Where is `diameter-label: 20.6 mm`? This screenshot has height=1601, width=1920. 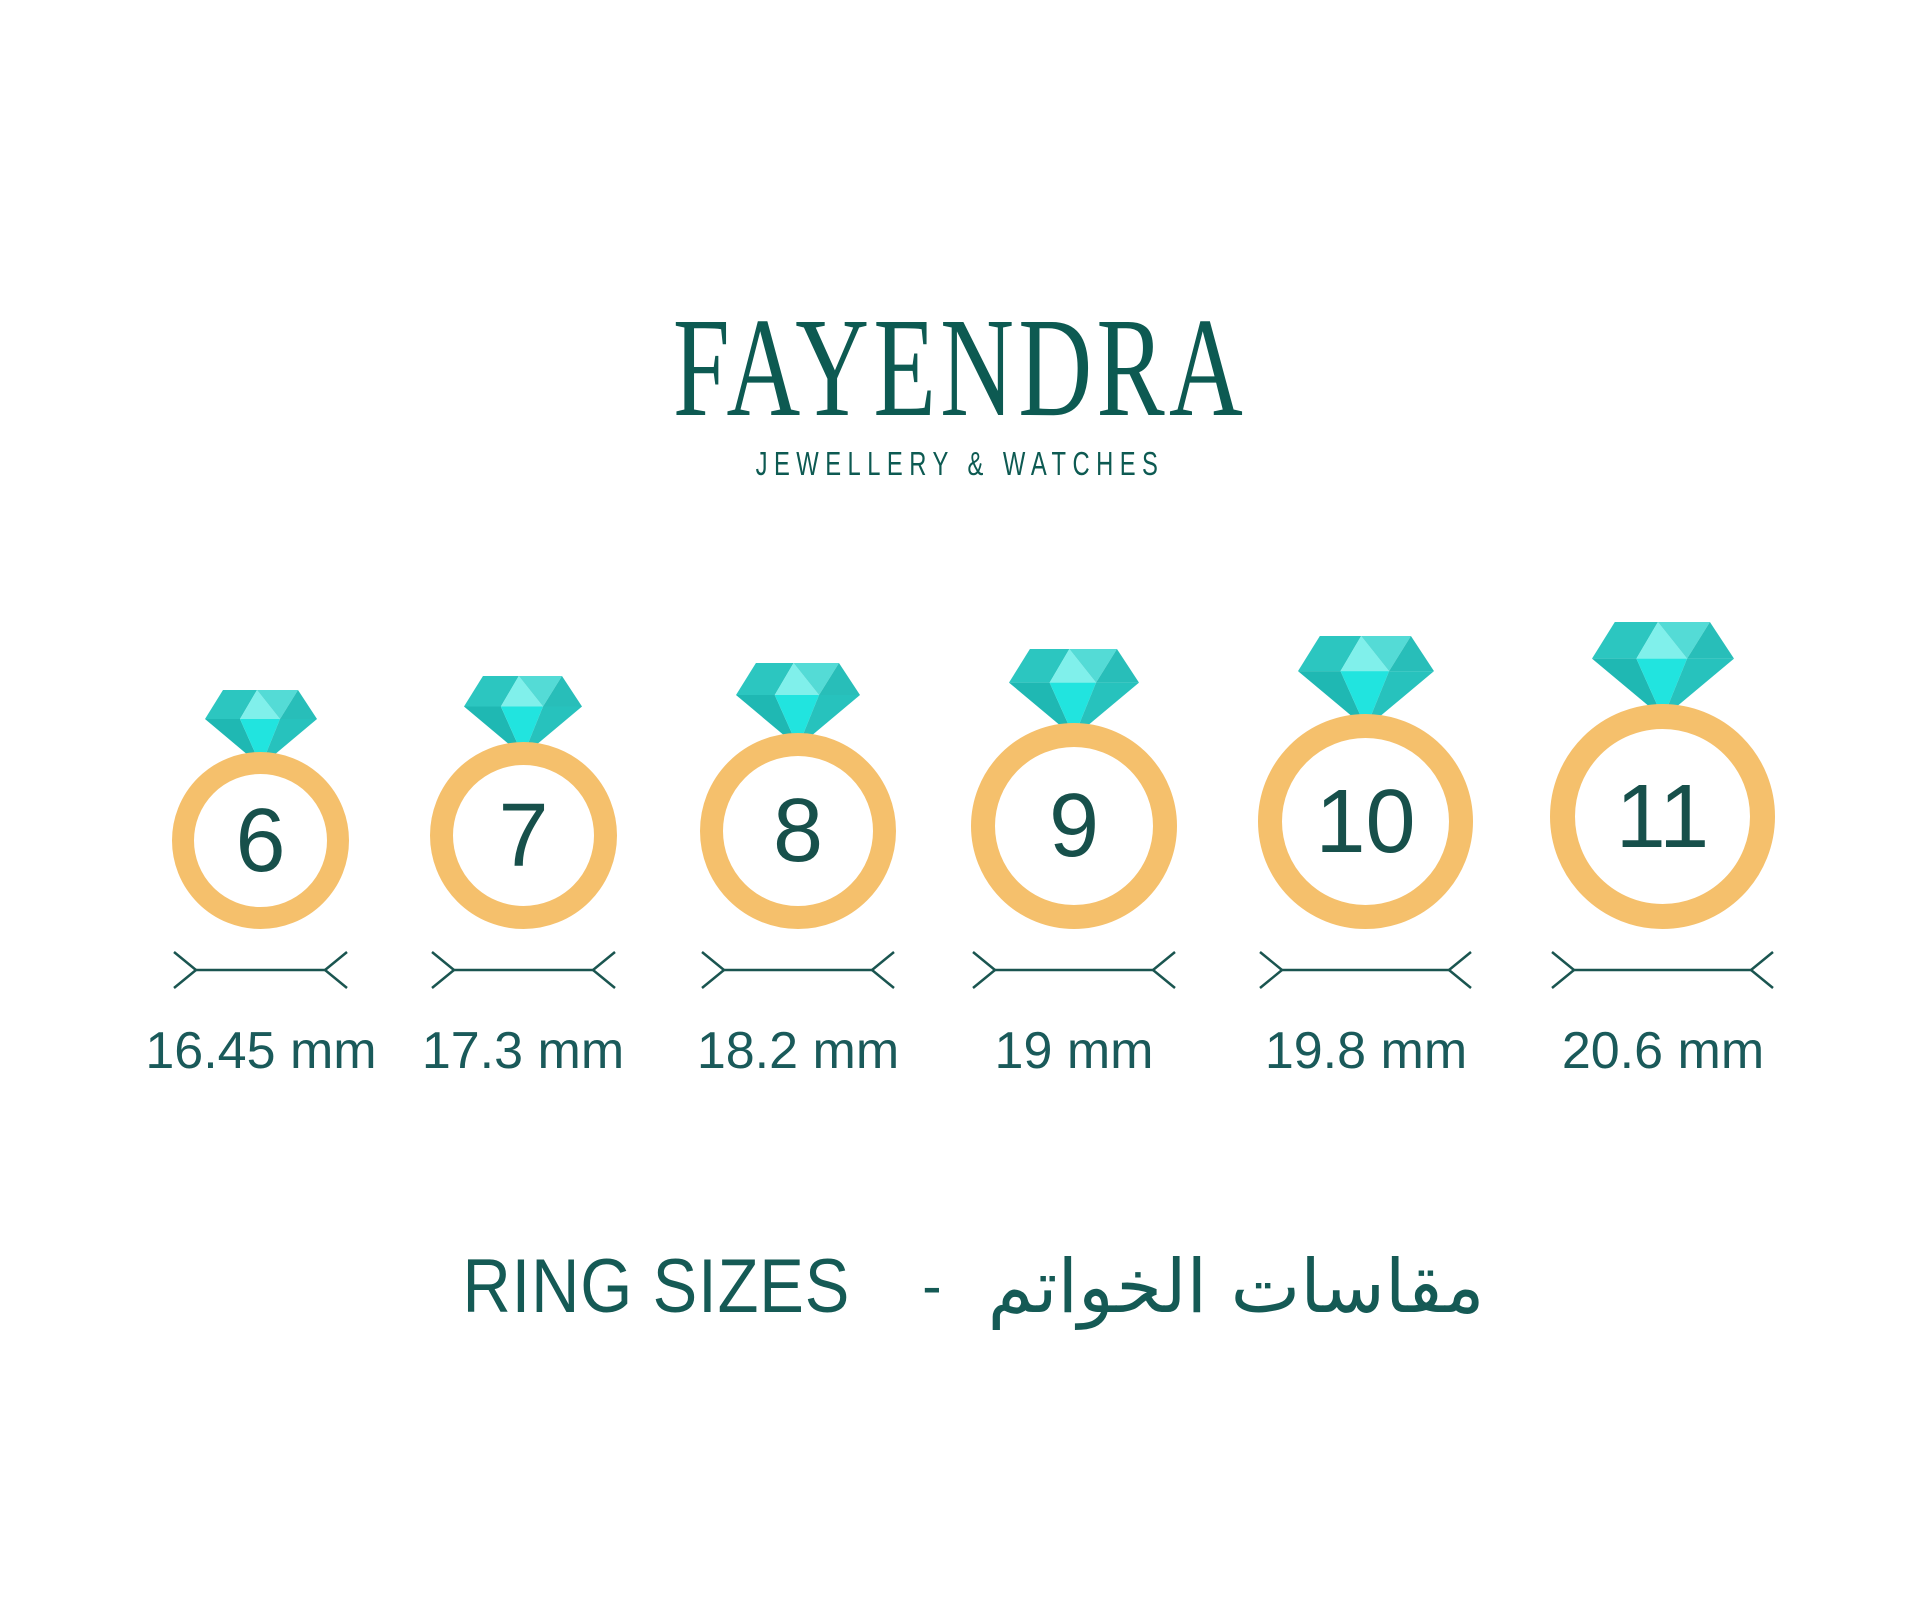 diameter-label: 20.6 mm is located at coordinates (1663, 1051).